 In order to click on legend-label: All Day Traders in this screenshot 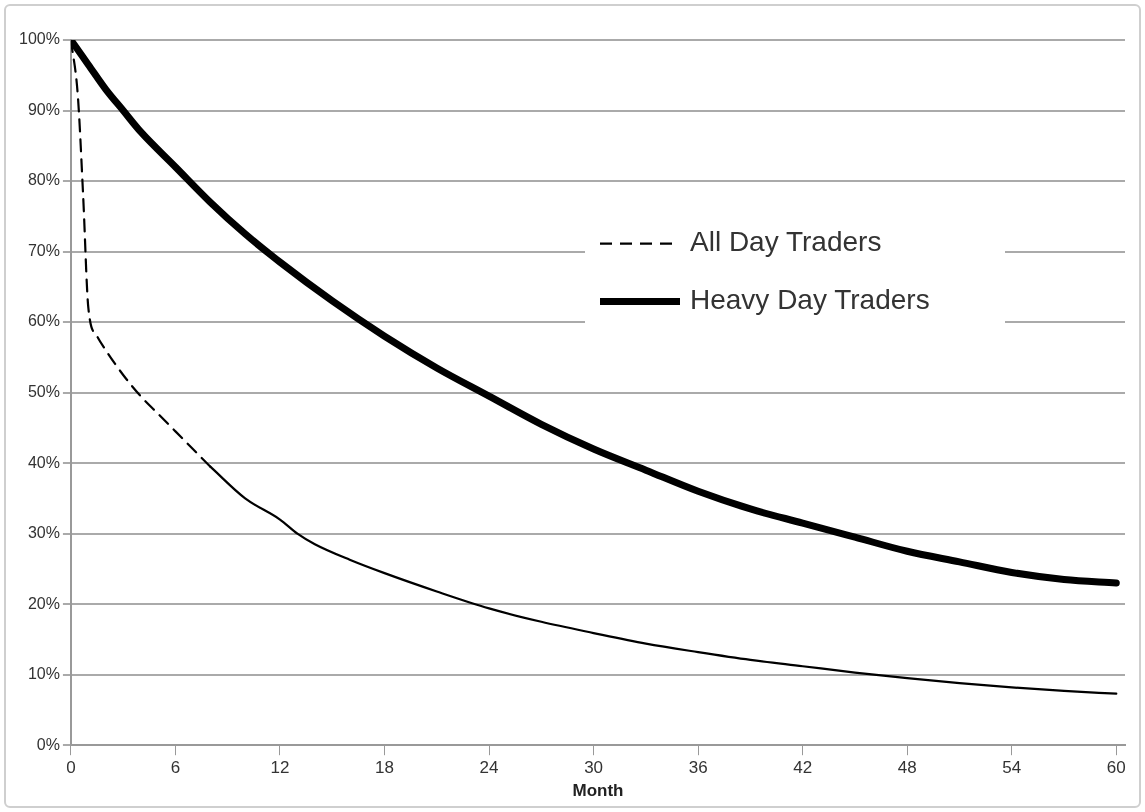, I will do `click(786, 242)`.